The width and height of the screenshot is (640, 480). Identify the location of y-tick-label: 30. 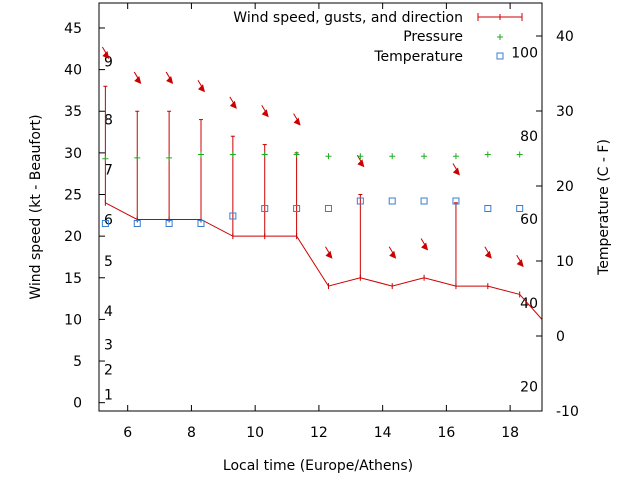
(73, 154).